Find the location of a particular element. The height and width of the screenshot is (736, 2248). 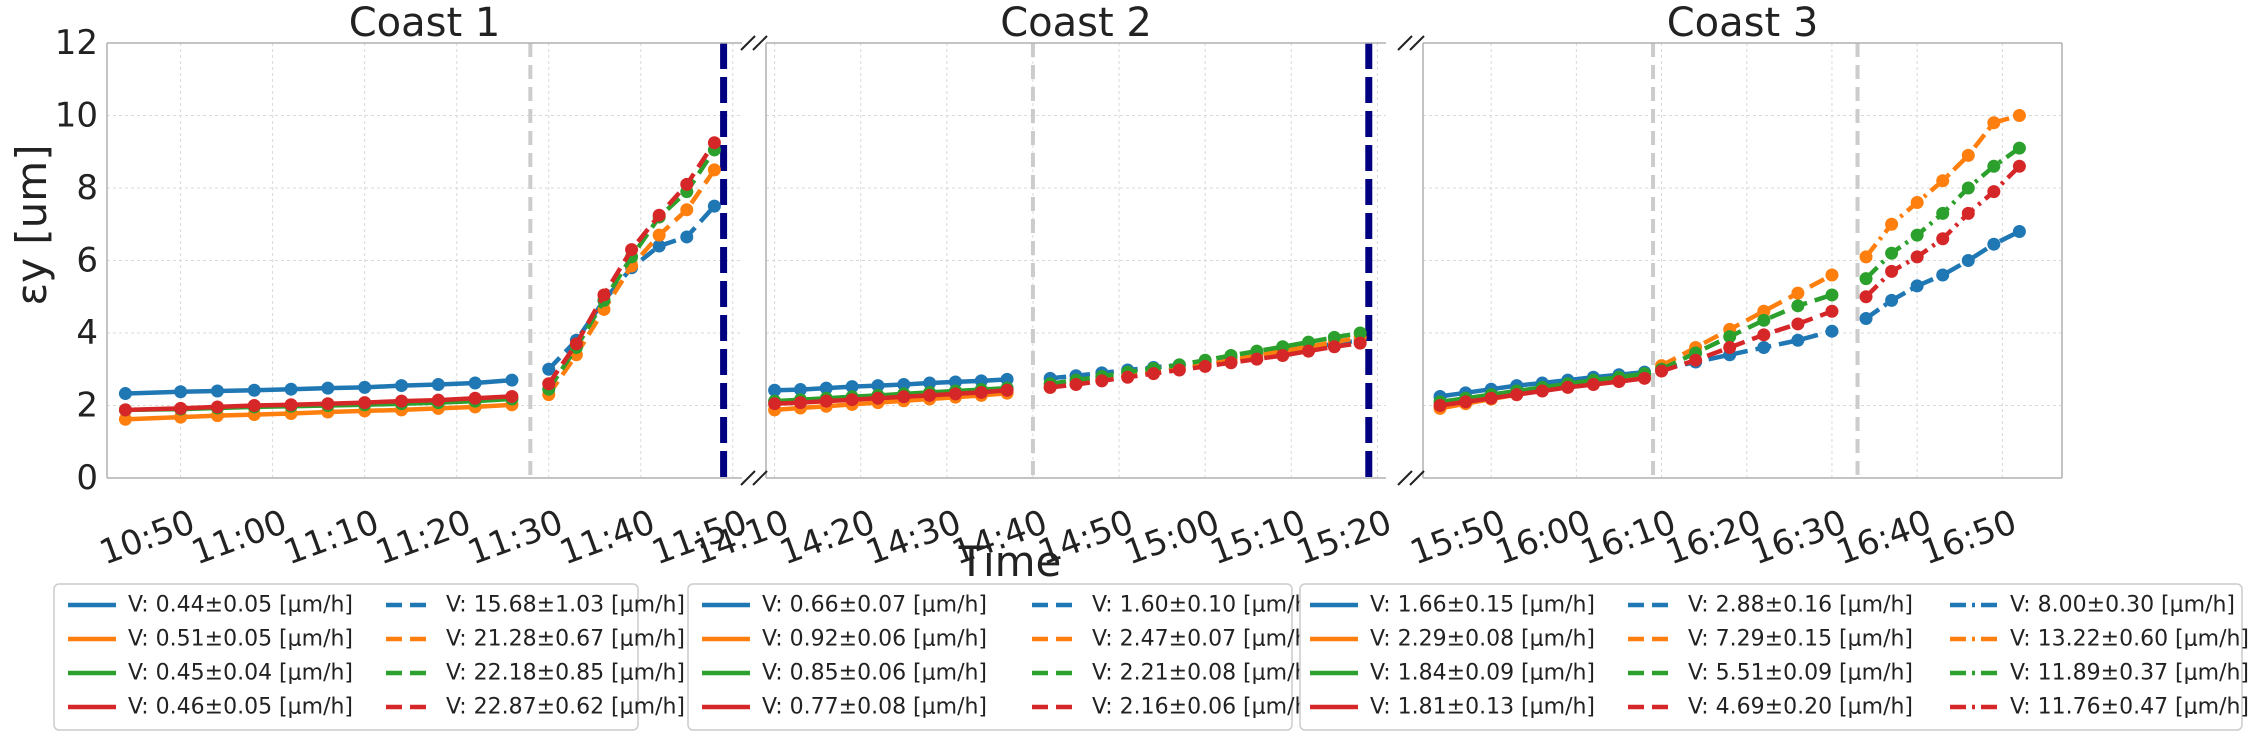

legend-item: V: 2.16±0.06 [μm/h] is located at coordinates (1174, 707).